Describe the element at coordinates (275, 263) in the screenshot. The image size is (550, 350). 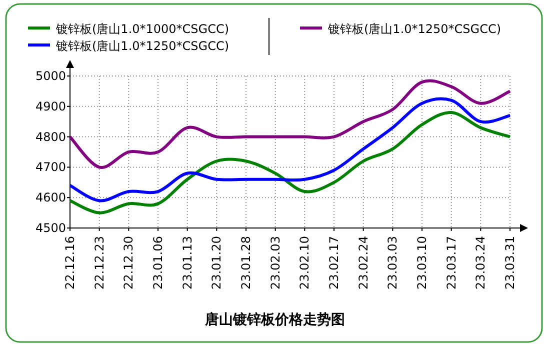
I see `x-tick-label: 23.02.03` at that location.